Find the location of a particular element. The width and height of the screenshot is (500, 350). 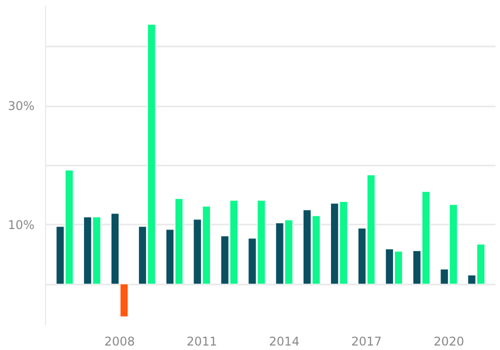

x-tick-label: 2017 is located at coordinates (366, 341).